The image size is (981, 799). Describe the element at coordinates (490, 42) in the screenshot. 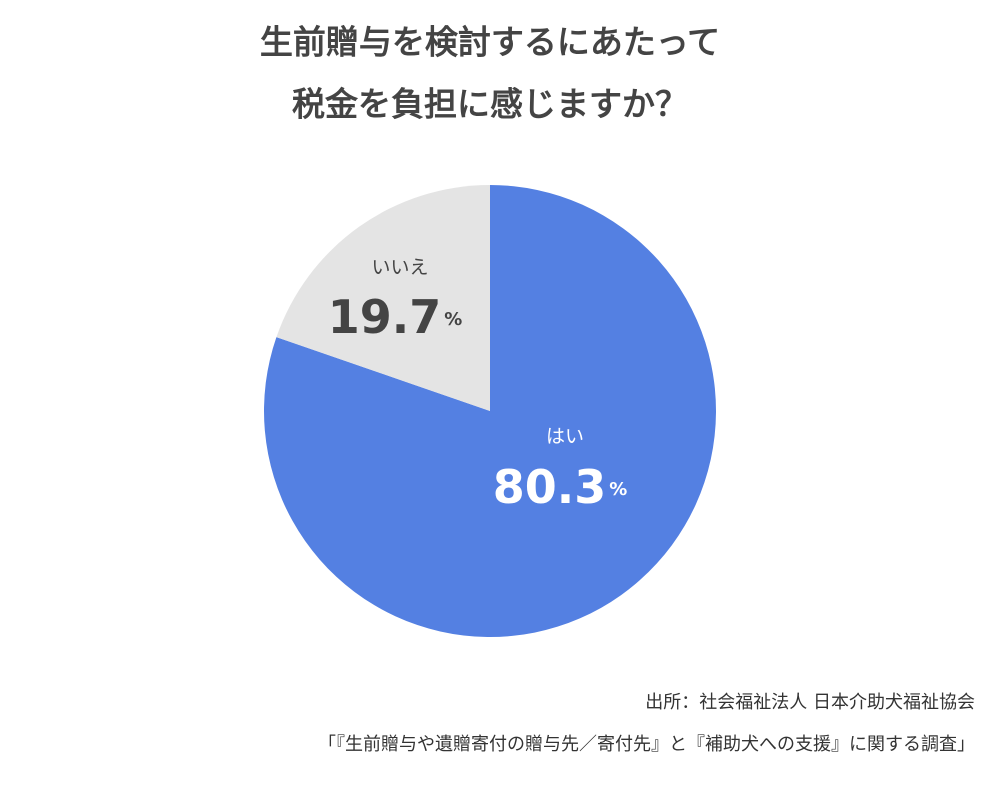

I see `chart-title: 生前贈与を検討するにあたって` at that location.